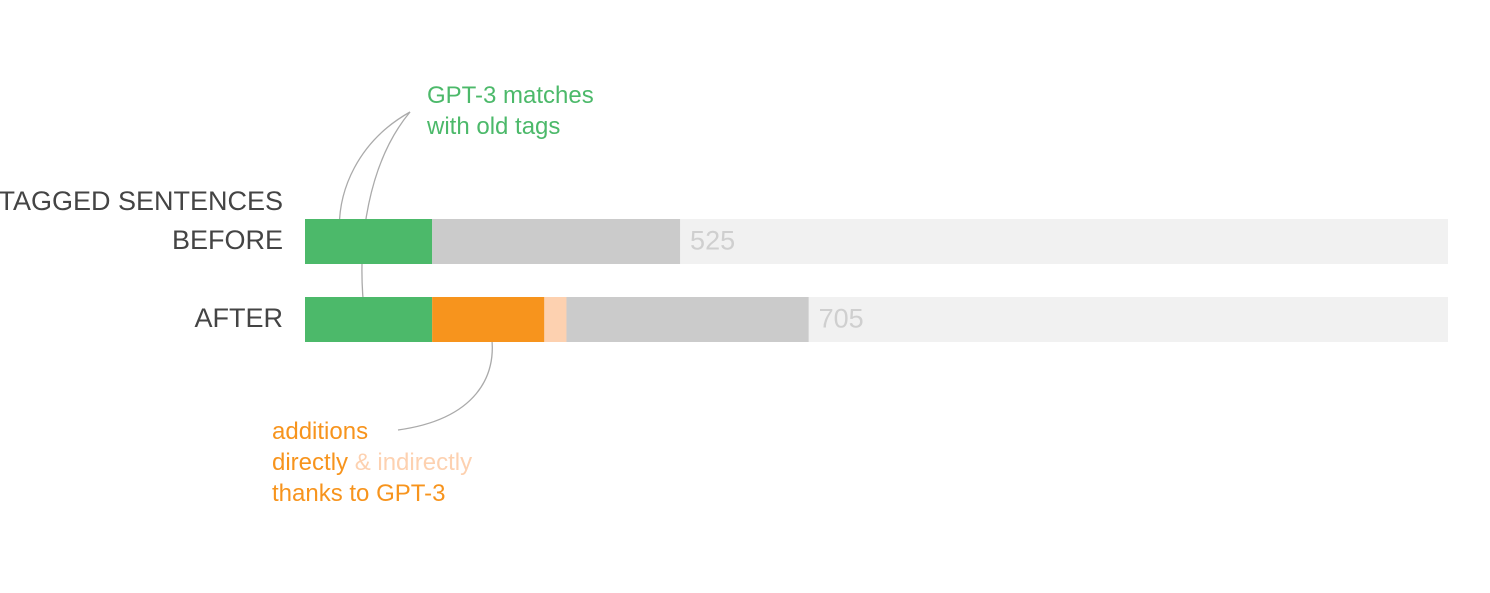 This screenshot has width=1490, height=593. I want to click on annotation-span: additions, so click(320, 431).